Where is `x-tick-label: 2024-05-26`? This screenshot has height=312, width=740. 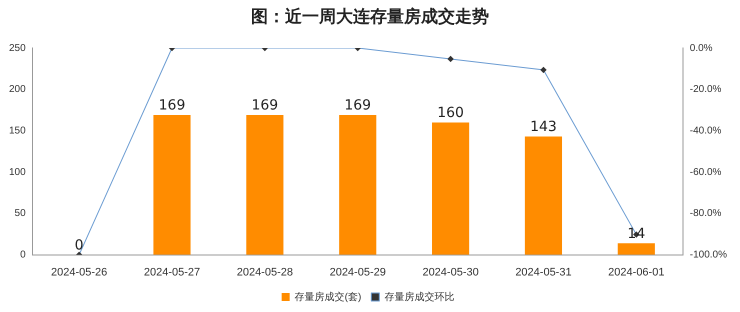 x-tick-label: 2024-05-26 is located at coordinates (79, 272).